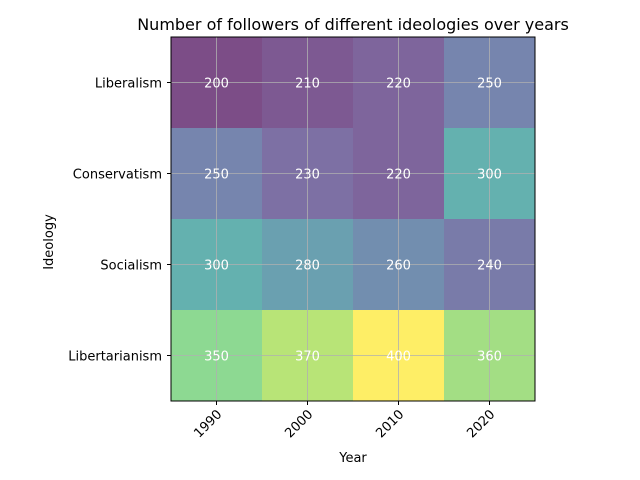 The height and width of the screenshot is (480, 640). What do you see at coordinates (390, 424) in the screenshot?
I see `x-tick-label: 2010` at bounding box center [390, 424].